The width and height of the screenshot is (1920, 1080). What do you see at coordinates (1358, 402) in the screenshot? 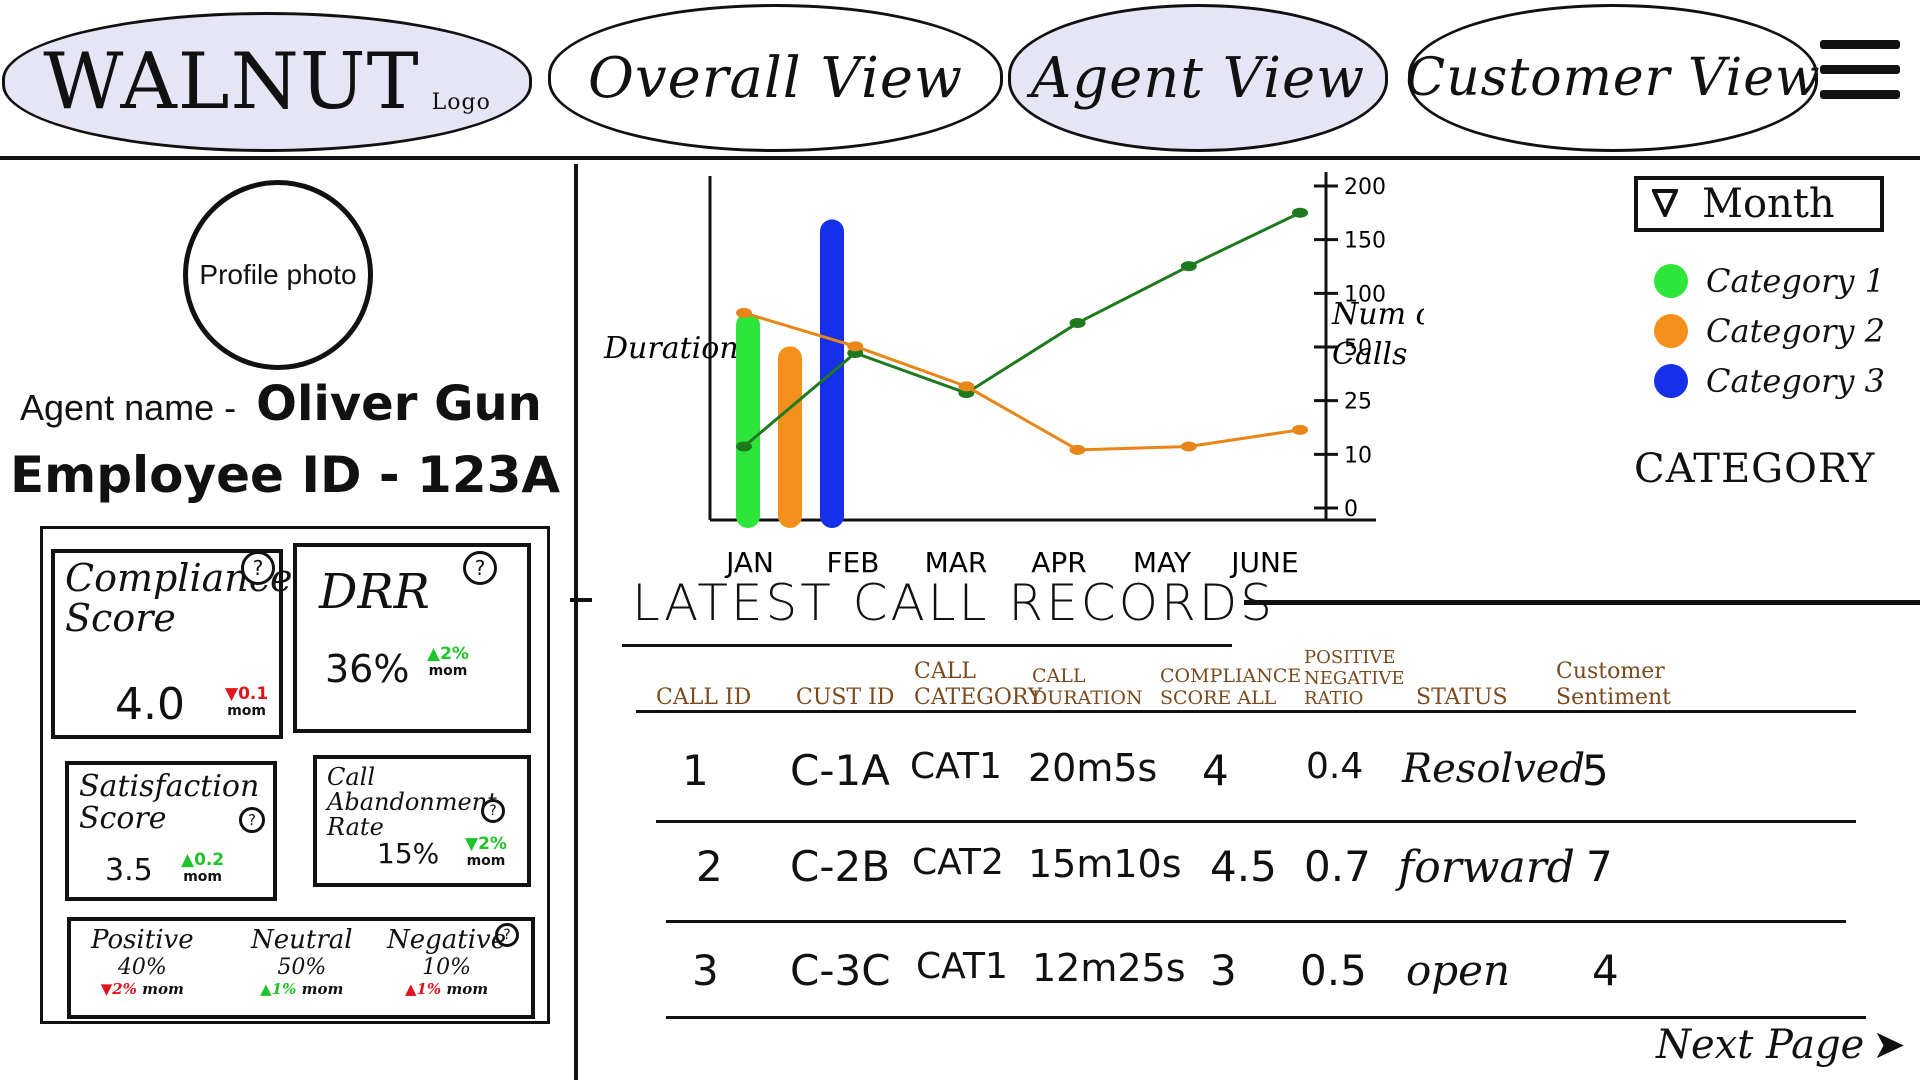
I see `y2-tick-label: 25` at bounding box center [1358, 402].